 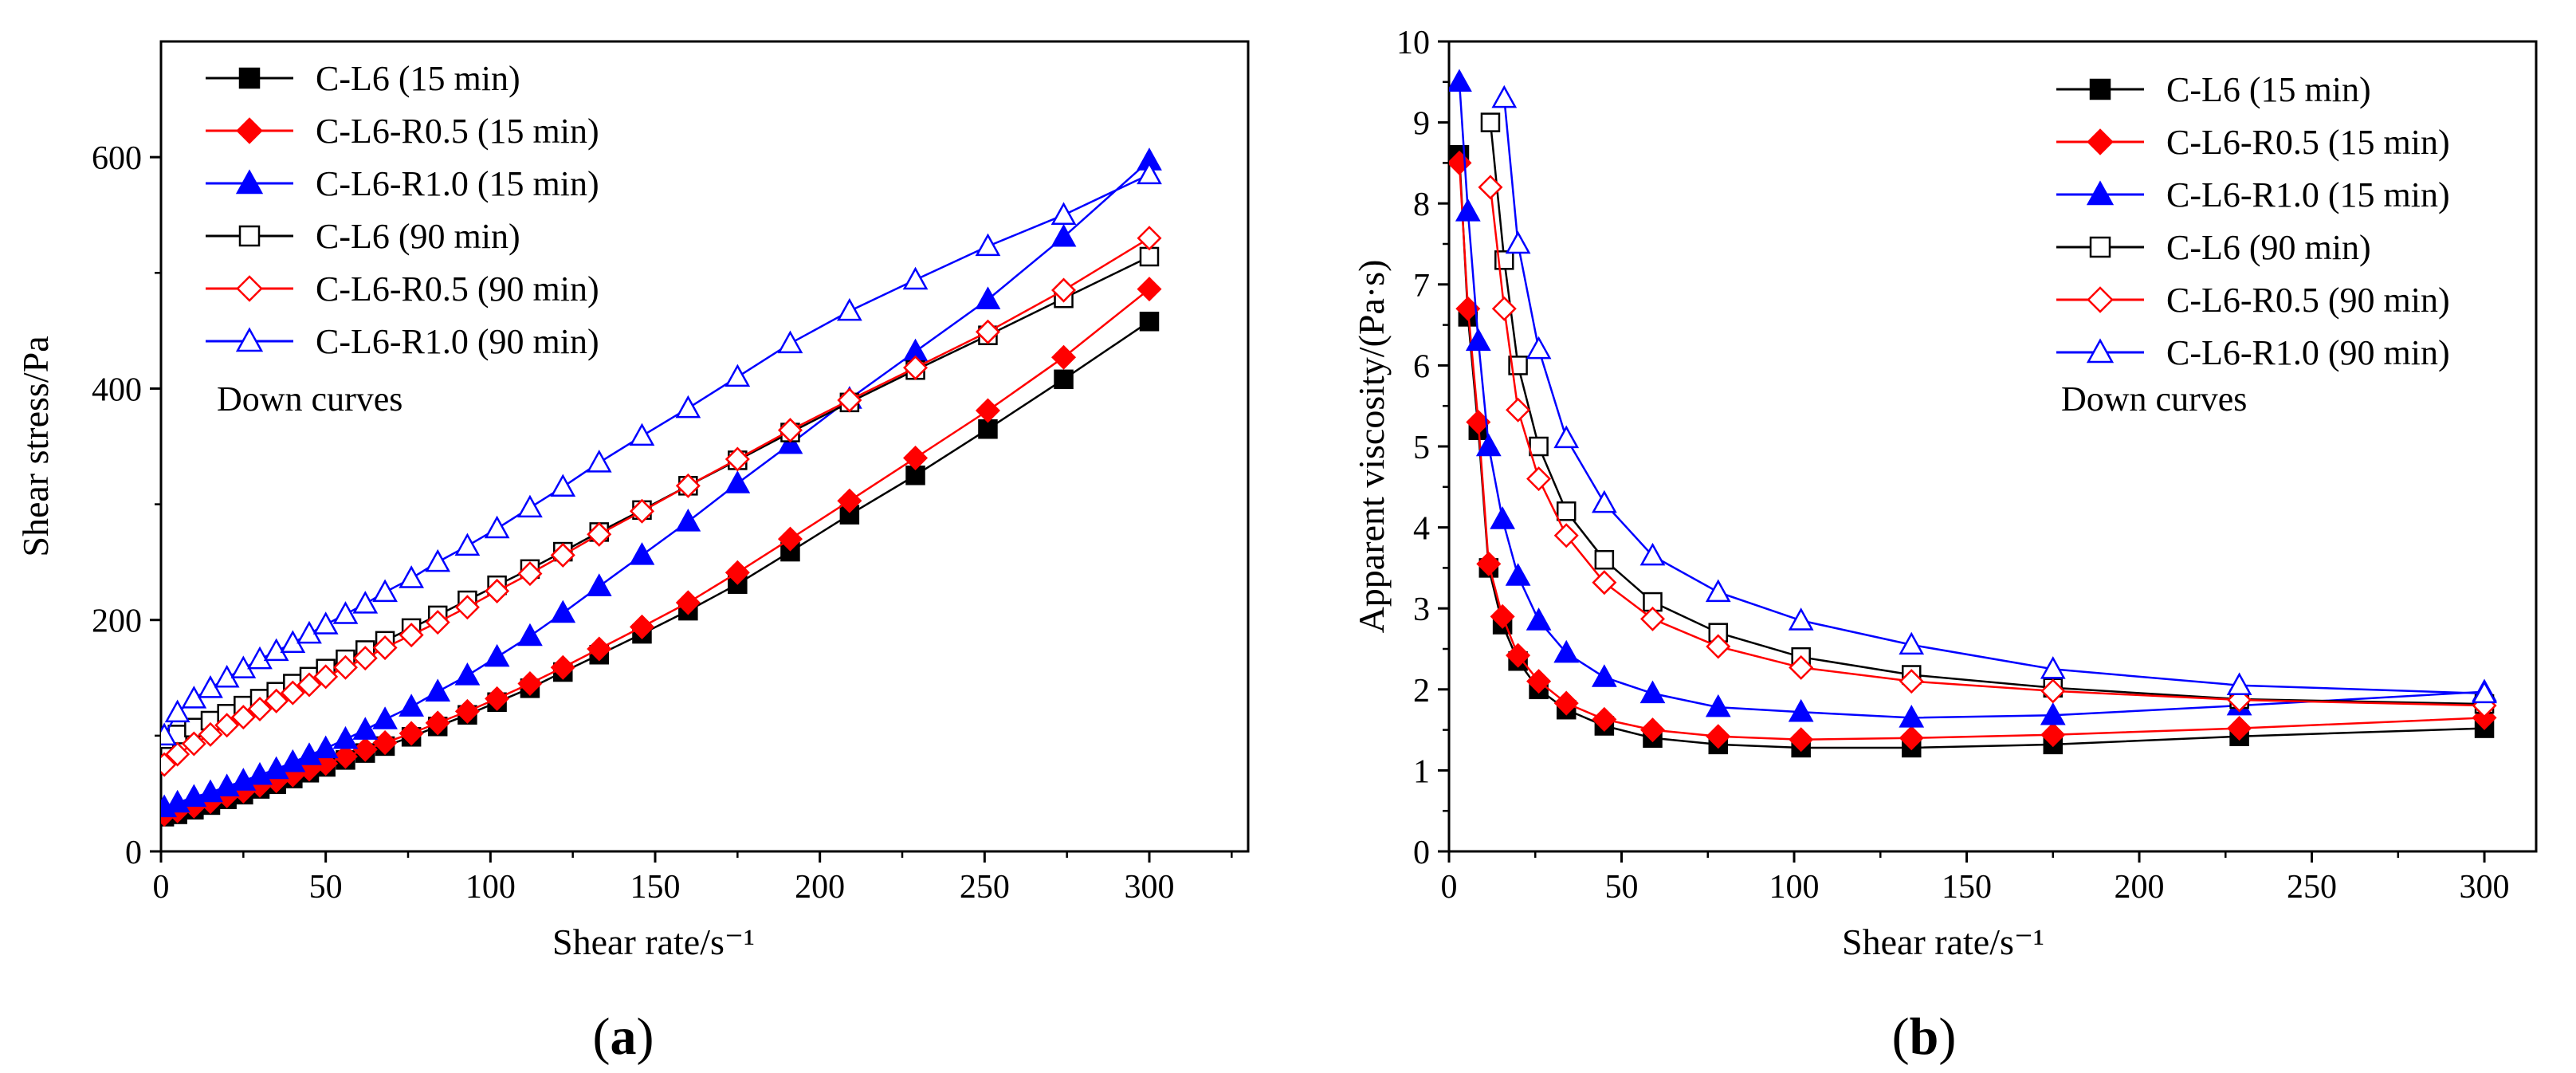 I want to click on y-tick-label: 5, so click(x=1421, y=448).